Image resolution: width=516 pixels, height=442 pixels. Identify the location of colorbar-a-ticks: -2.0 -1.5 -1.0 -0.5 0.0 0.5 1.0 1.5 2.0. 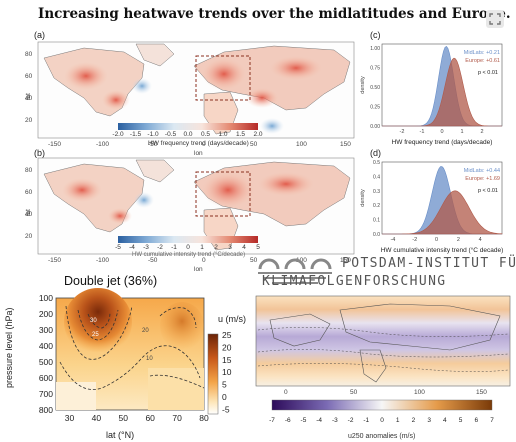
(188, 135).